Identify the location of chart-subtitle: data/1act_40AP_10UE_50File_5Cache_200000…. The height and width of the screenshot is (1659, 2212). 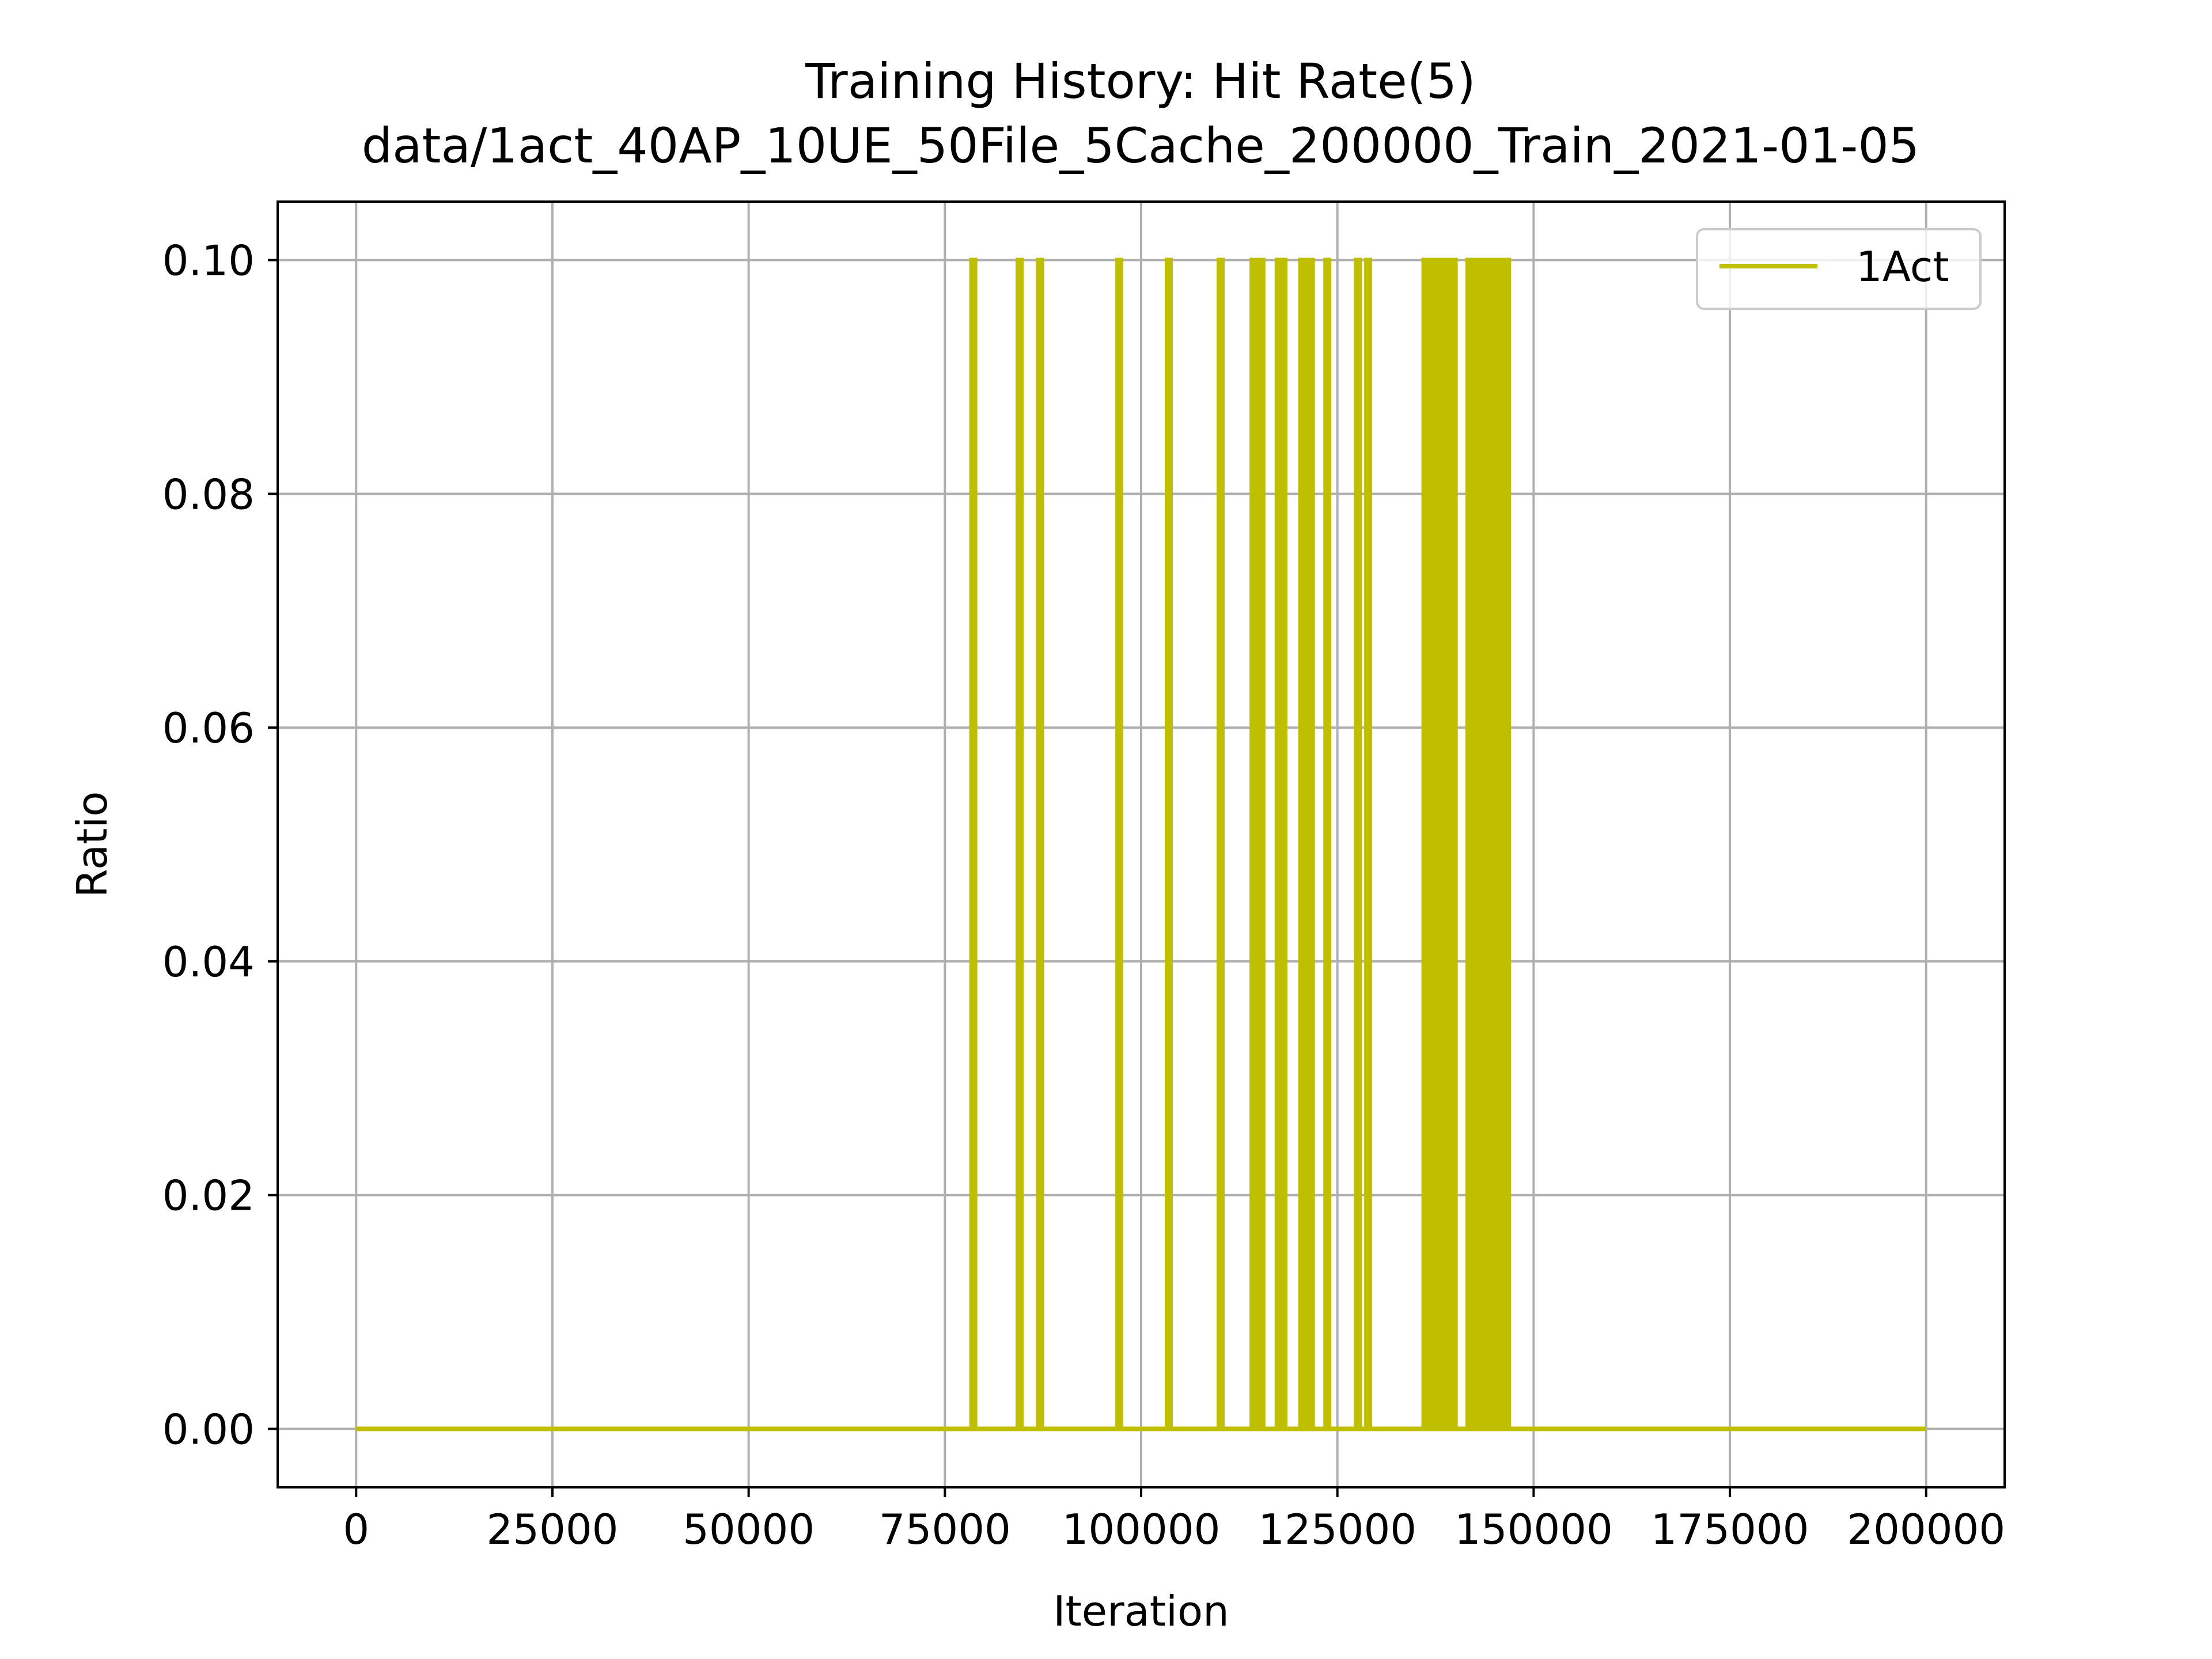
(1141, 146).